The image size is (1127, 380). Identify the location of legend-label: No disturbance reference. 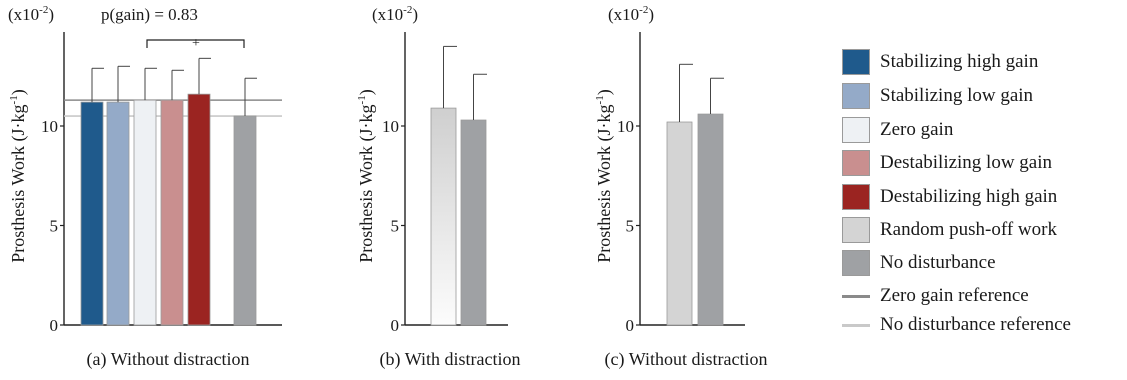
(975, 324).